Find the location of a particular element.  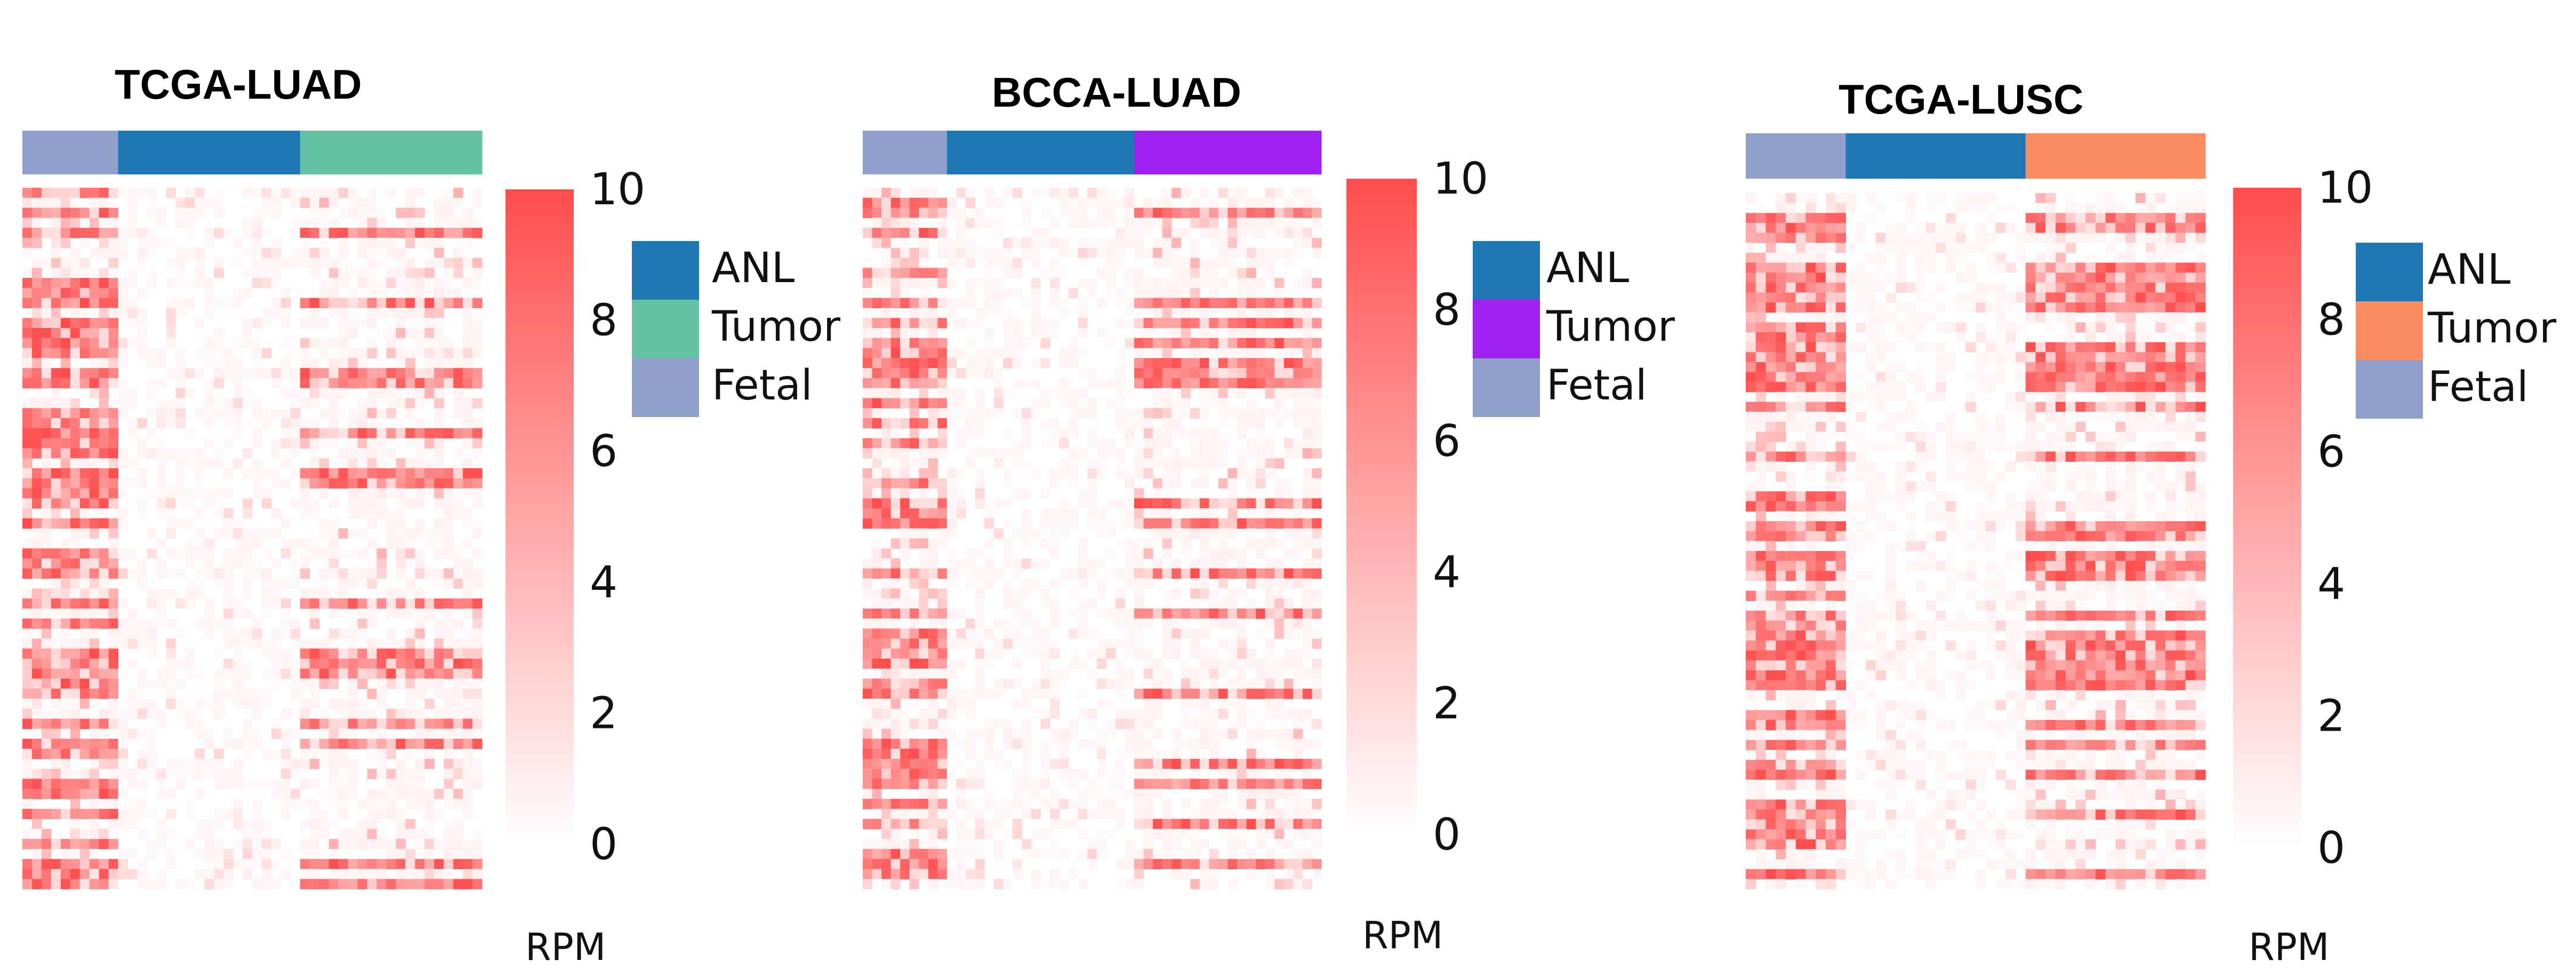

color-scale-tick-label: 10 is located at coordinates (617, 189).